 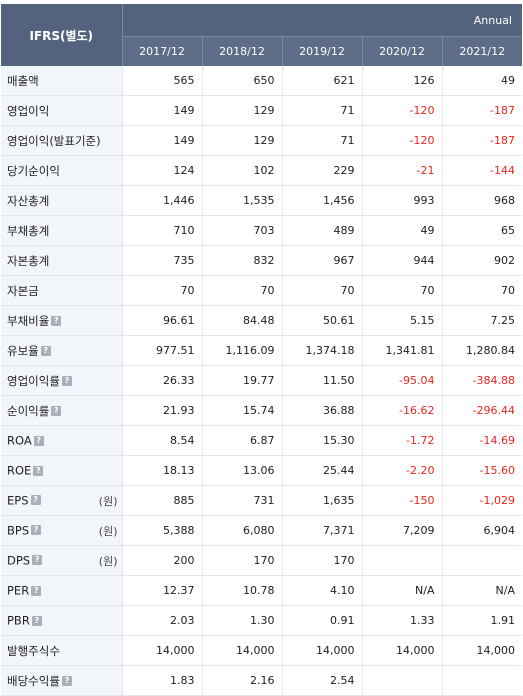 What do you see at coordinates (161, 260) in the screenshot?
I see `value-cell: 735` at bounding box center [161, 260].